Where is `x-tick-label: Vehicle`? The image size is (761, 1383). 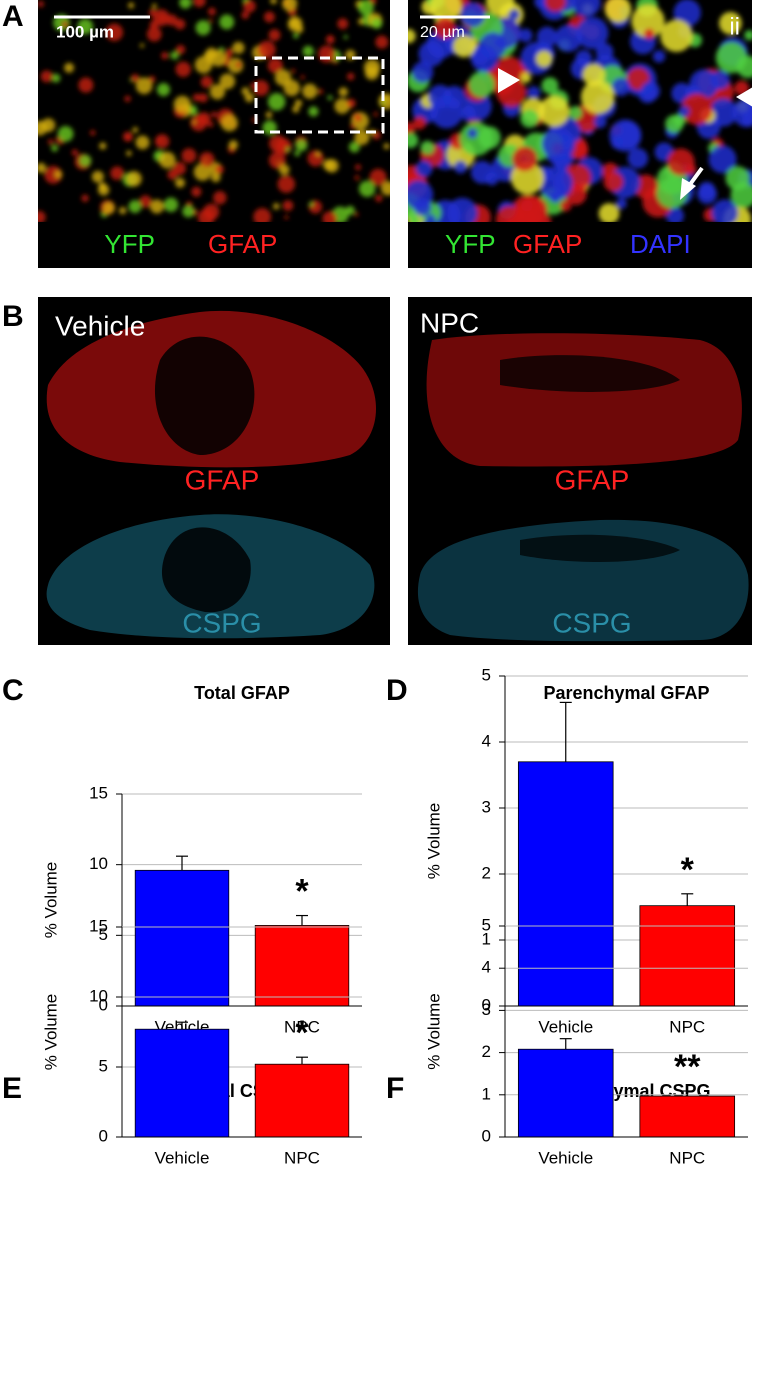 x-tick-label: Vehicle is located at coordinates (182, 1157).